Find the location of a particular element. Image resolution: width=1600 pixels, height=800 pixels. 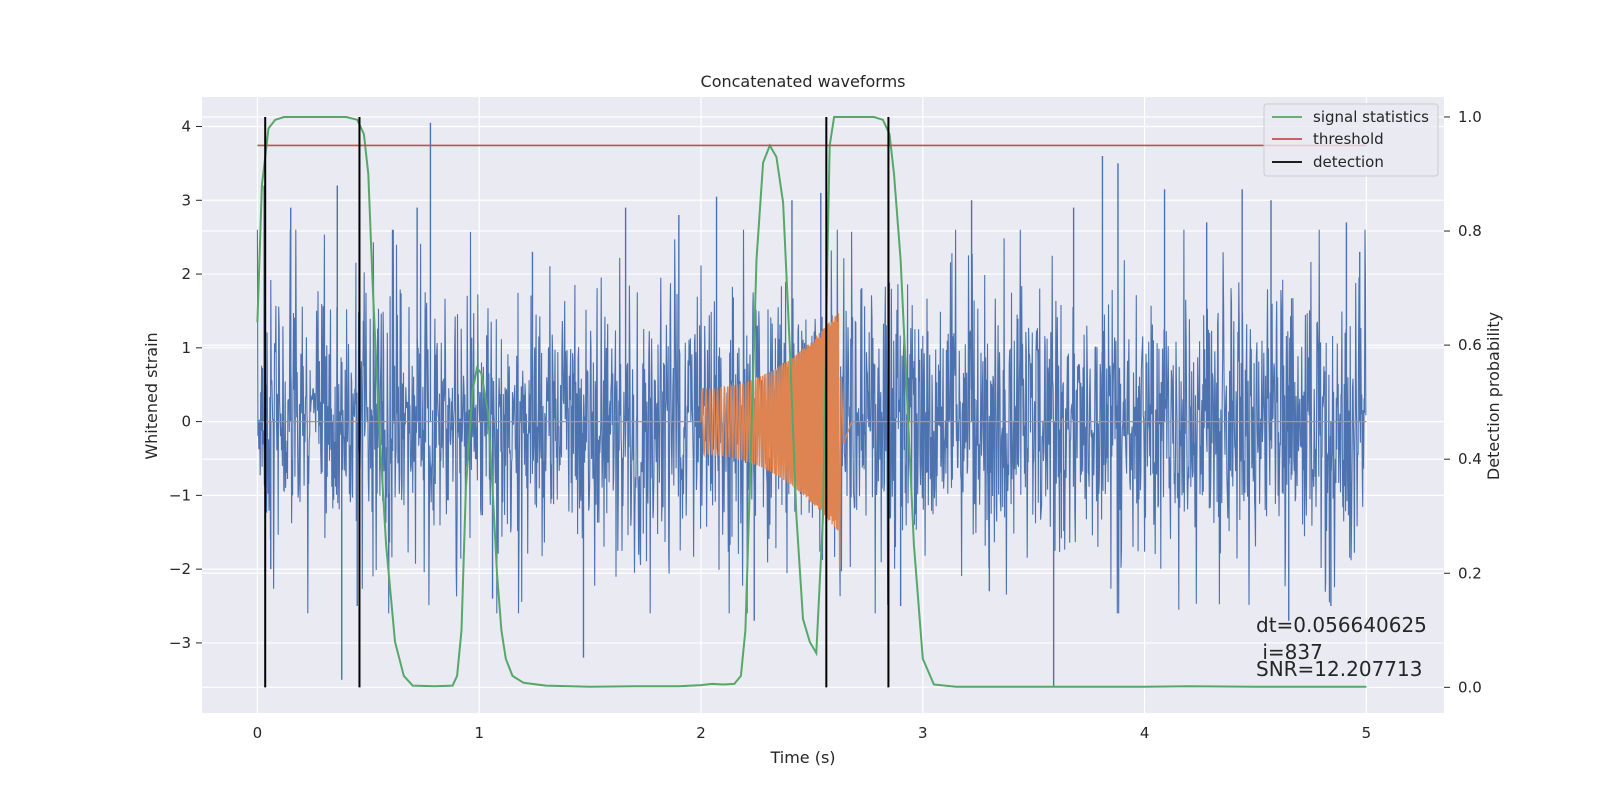

y2-tick-label: 0.8 is located at coordinates (1470, 231).